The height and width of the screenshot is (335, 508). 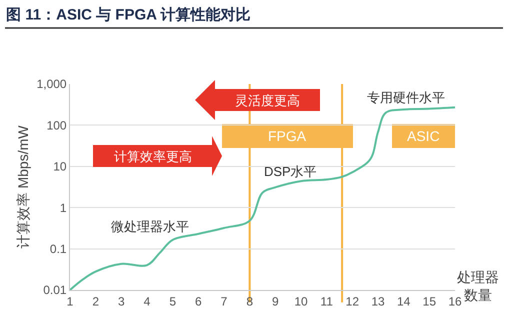 I want to click on x-tick-label: 10, so click(x=301, y=301).